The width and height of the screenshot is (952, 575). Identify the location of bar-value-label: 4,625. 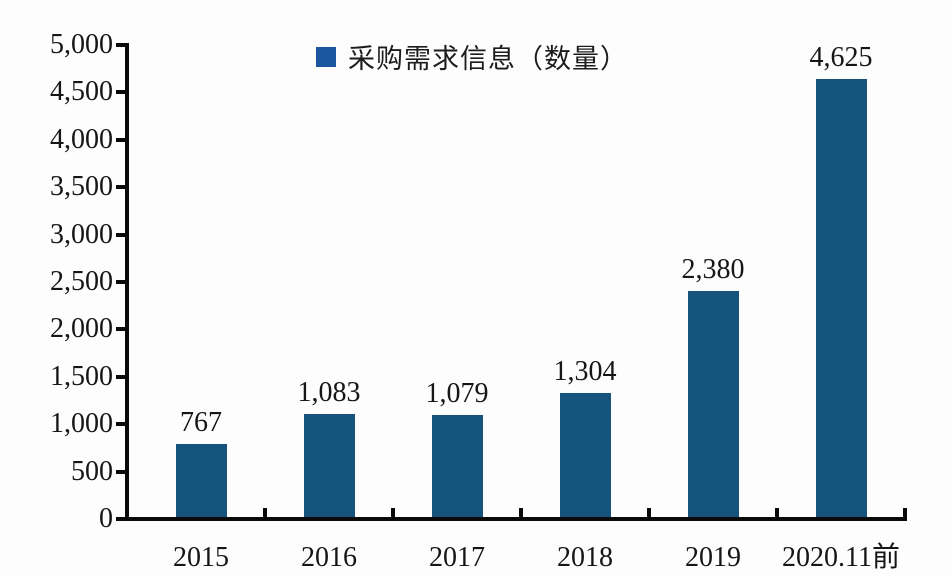
(841, 57).